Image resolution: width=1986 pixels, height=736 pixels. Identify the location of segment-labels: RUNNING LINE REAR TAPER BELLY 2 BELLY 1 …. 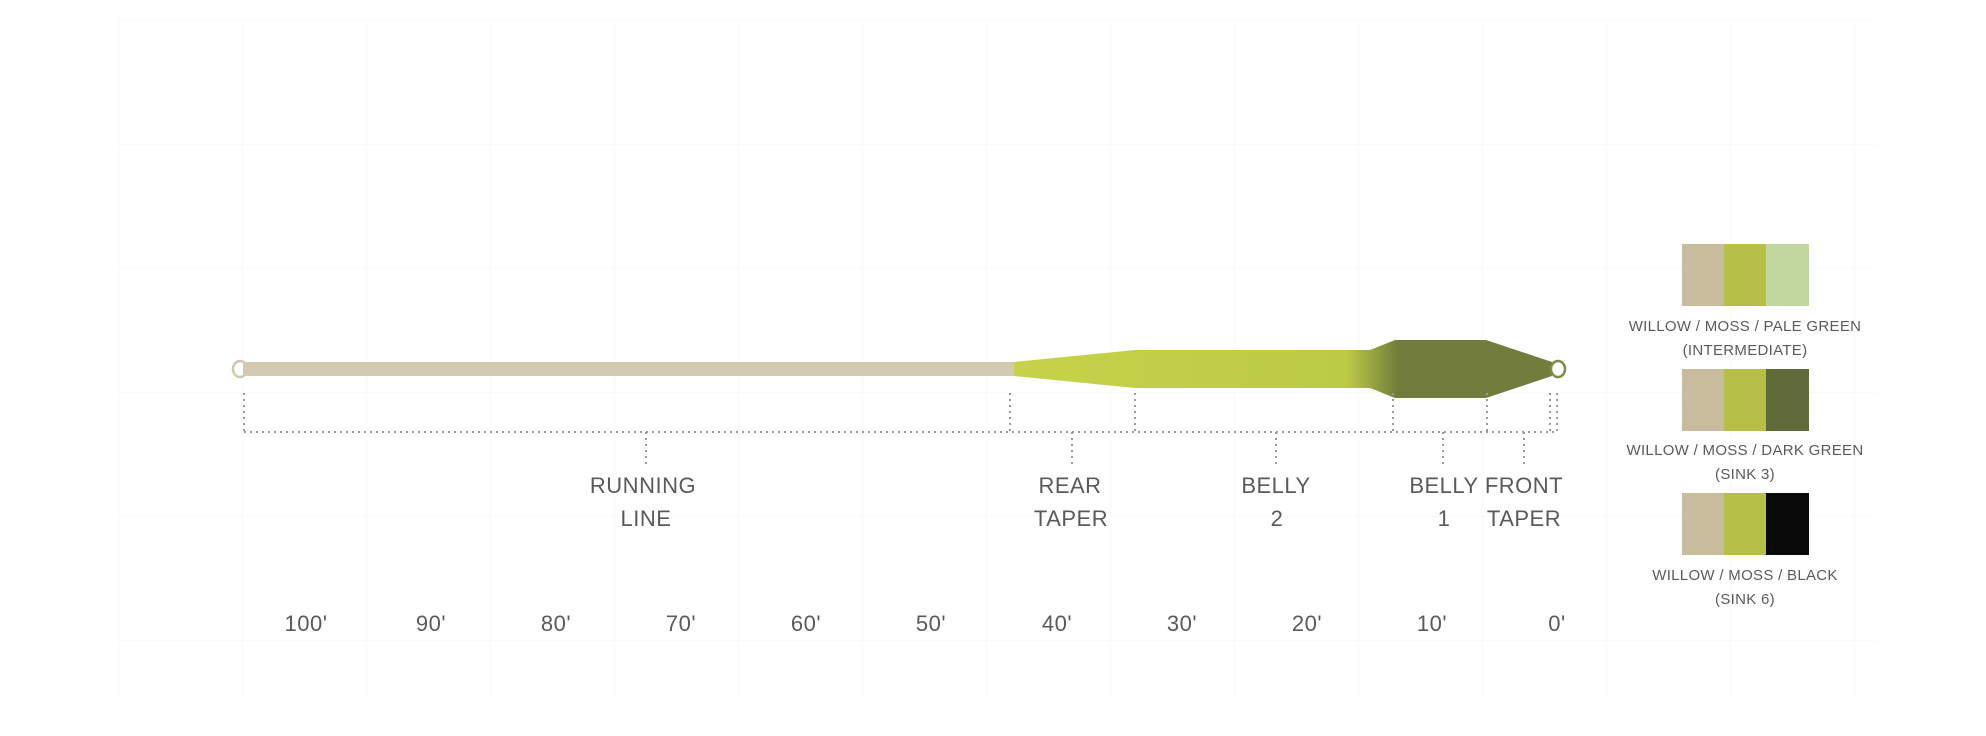
(1076, 502).